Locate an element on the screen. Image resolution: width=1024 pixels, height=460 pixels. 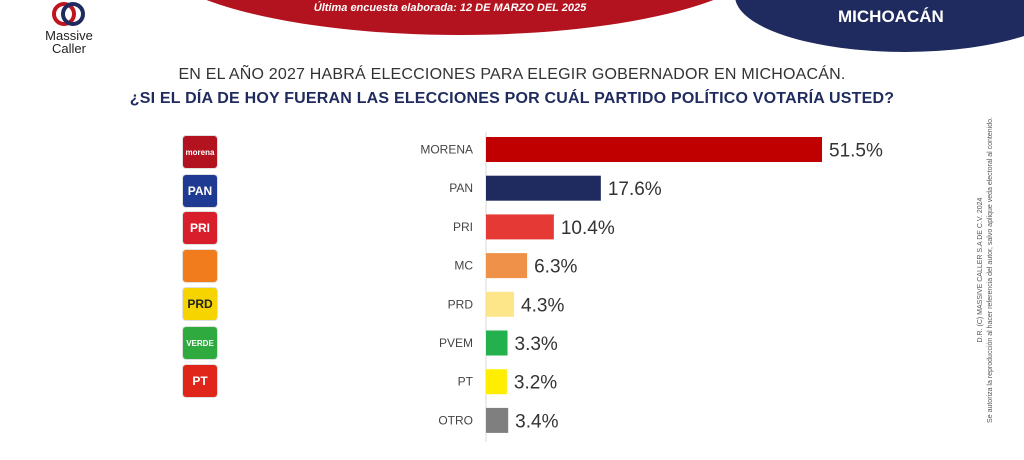
value-label: 3.4% is located at coordinates (536, 421).